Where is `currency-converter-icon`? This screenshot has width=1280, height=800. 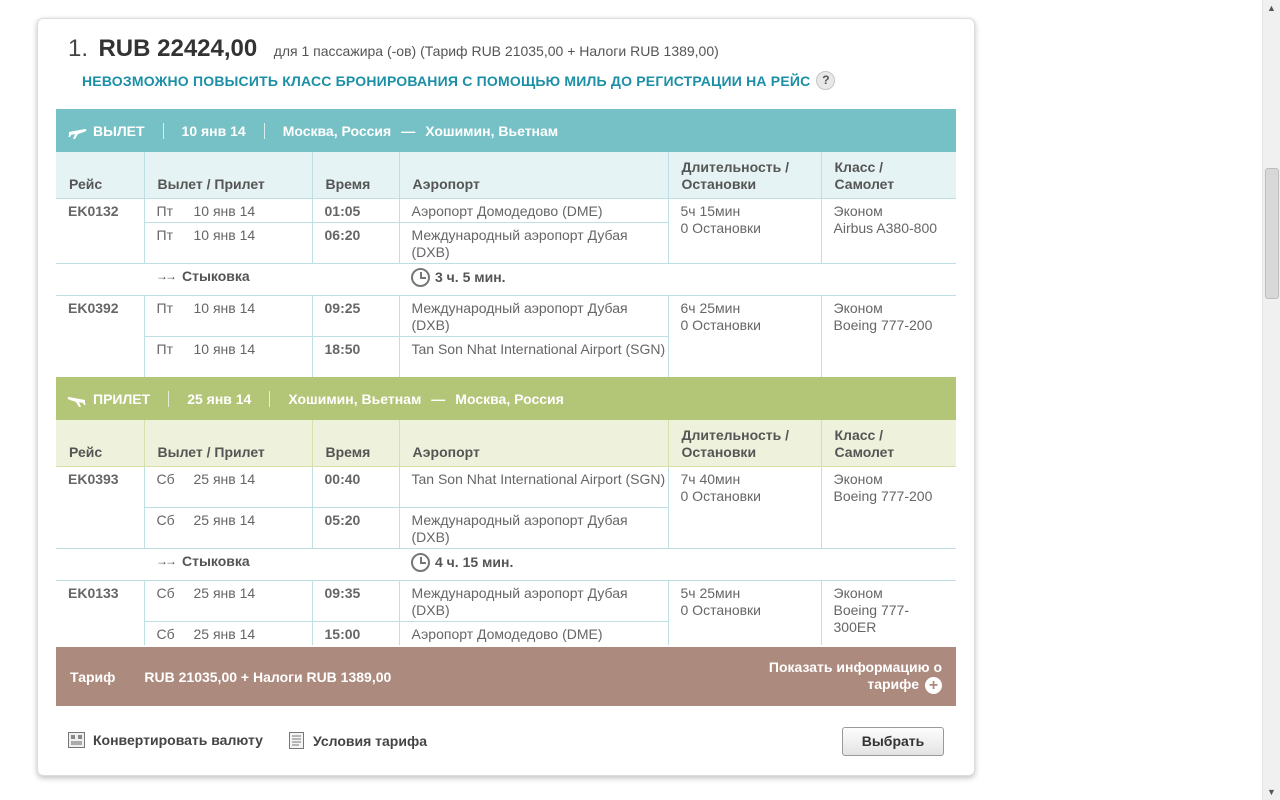
currency-converter-icon is located at coordinates (76, 740).